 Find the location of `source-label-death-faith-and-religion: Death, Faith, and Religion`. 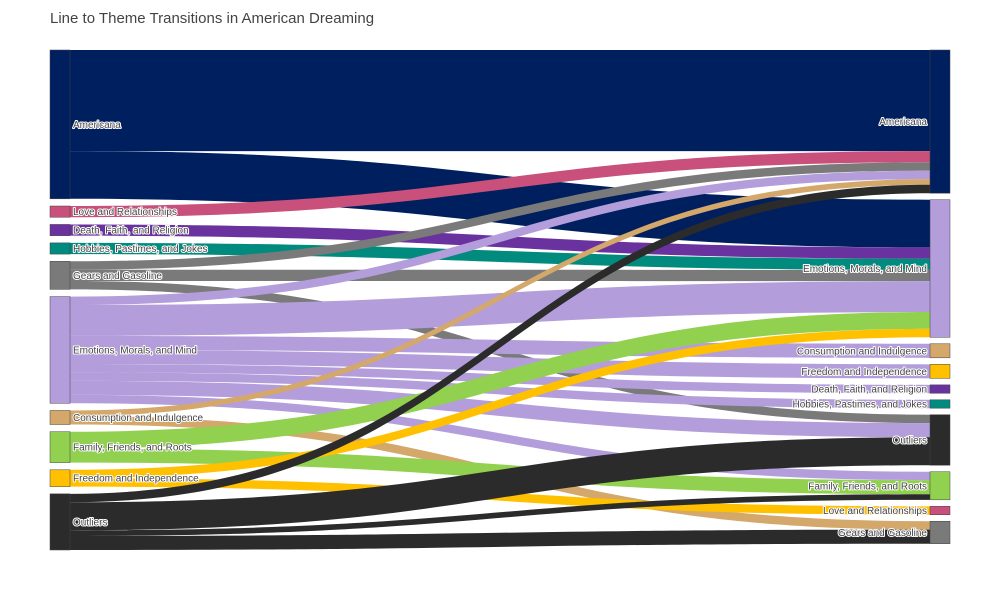

source-label-death-faith-and-religion: Death, Faith, and Religion is located at coordinates (131, 231).